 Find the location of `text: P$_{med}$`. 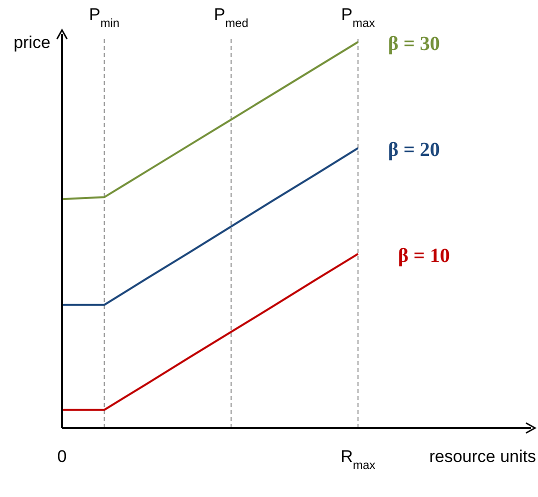

text: P$_{med}$ is located at coordinates (231, 17).